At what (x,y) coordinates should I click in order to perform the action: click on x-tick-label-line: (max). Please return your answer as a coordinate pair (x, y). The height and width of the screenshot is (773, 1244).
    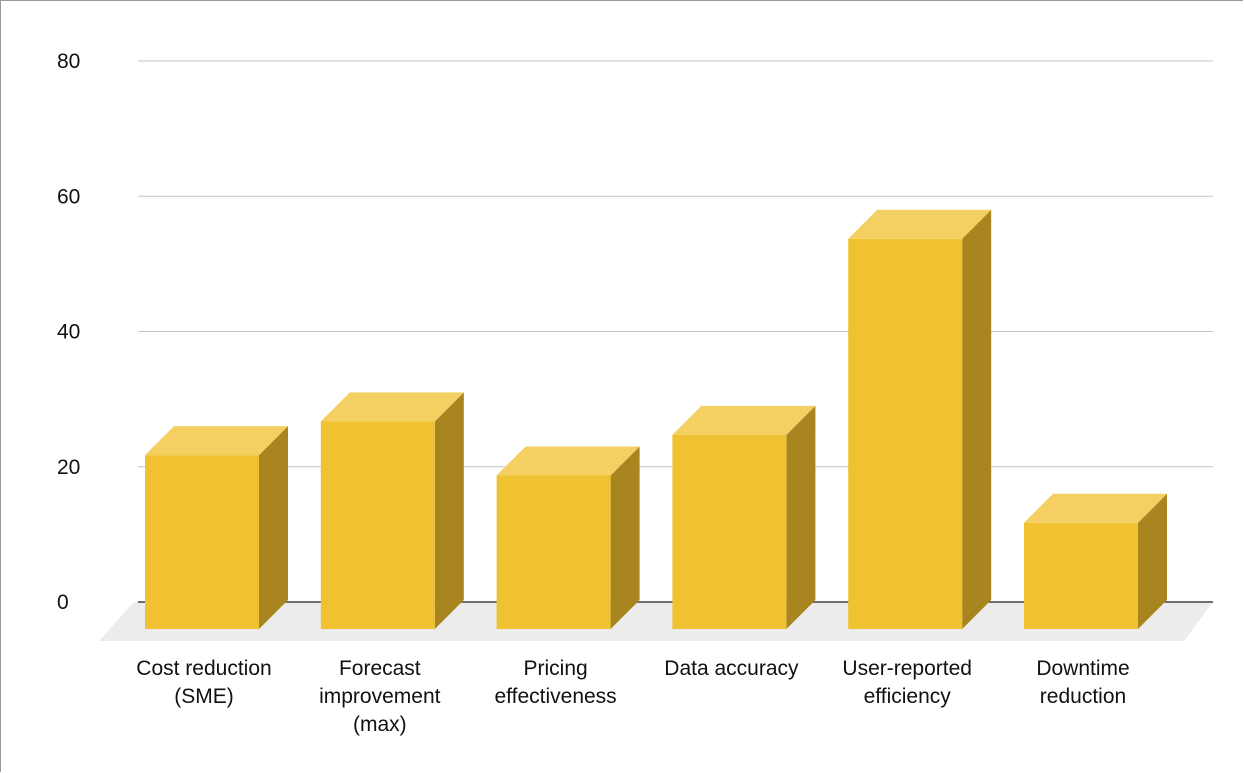
    Looking at the image, I should click on (380, 724).